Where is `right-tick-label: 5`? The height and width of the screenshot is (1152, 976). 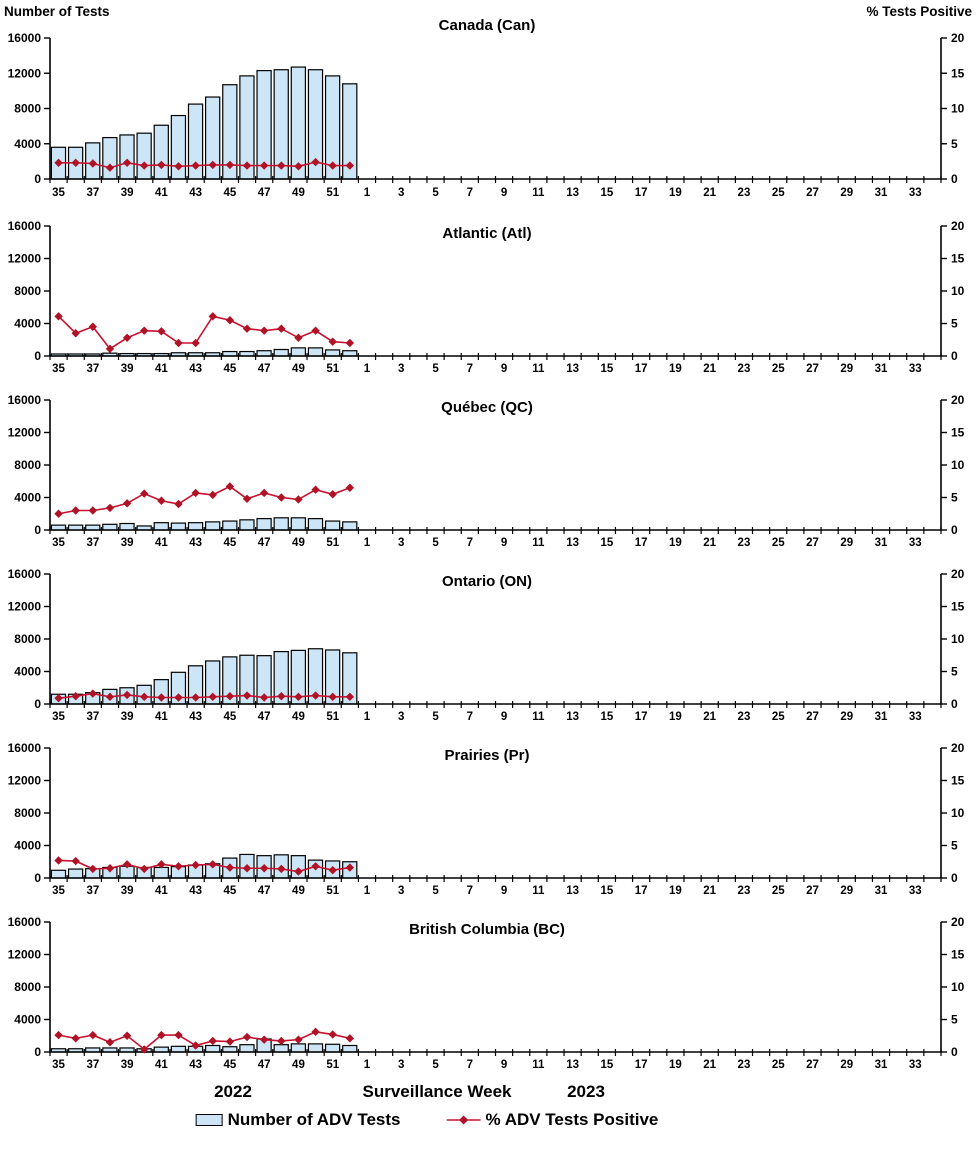 right-tick-label: 5 is located at coordinates (954, 144).